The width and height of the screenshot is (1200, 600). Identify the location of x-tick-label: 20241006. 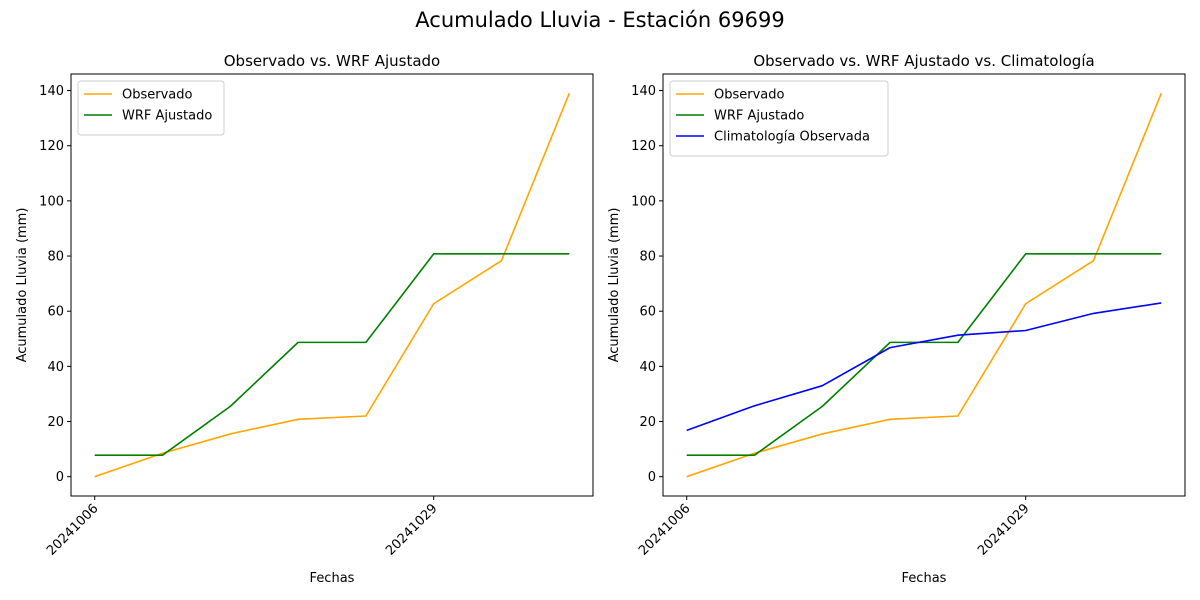
(664, 529).